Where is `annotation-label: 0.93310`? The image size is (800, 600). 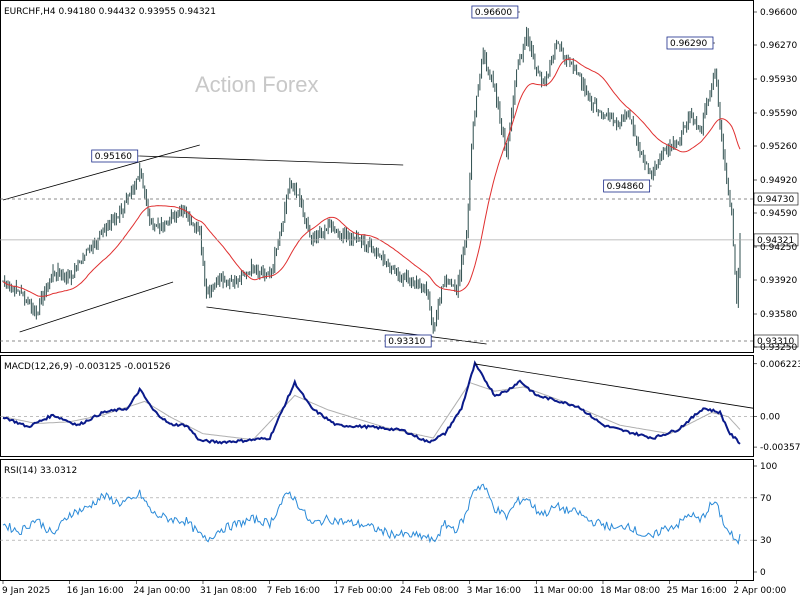 annotation-label: 0.93310 is located at coordinates (406, 342).